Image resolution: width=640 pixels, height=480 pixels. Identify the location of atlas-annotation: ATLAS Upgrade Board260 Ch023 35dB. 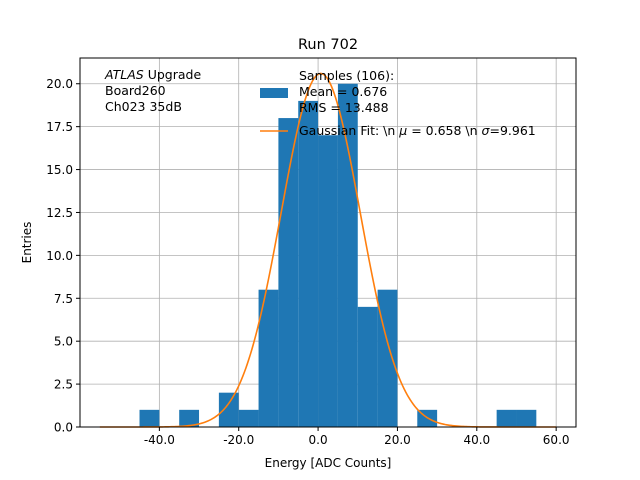
(152, 90).